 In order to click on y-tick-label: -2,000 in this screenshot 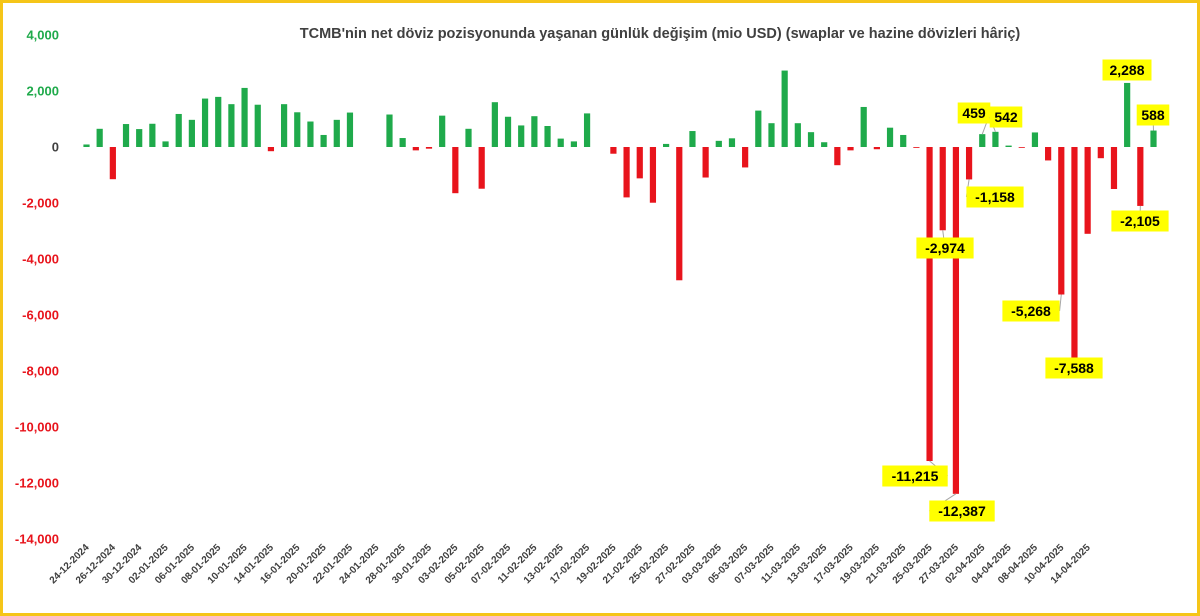, I will do `click(40, 203)`.